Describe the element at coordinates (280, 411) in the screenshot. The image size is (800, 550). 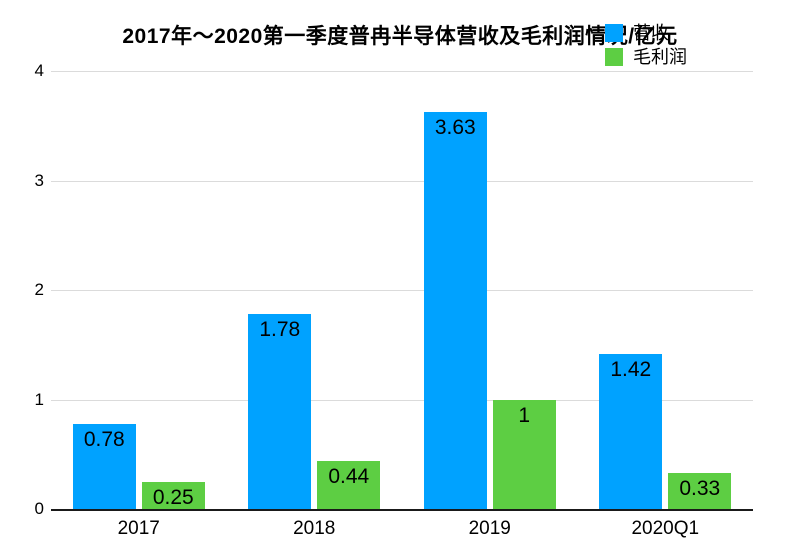
I see `bar-revenue-2018: 1.78` at that location.